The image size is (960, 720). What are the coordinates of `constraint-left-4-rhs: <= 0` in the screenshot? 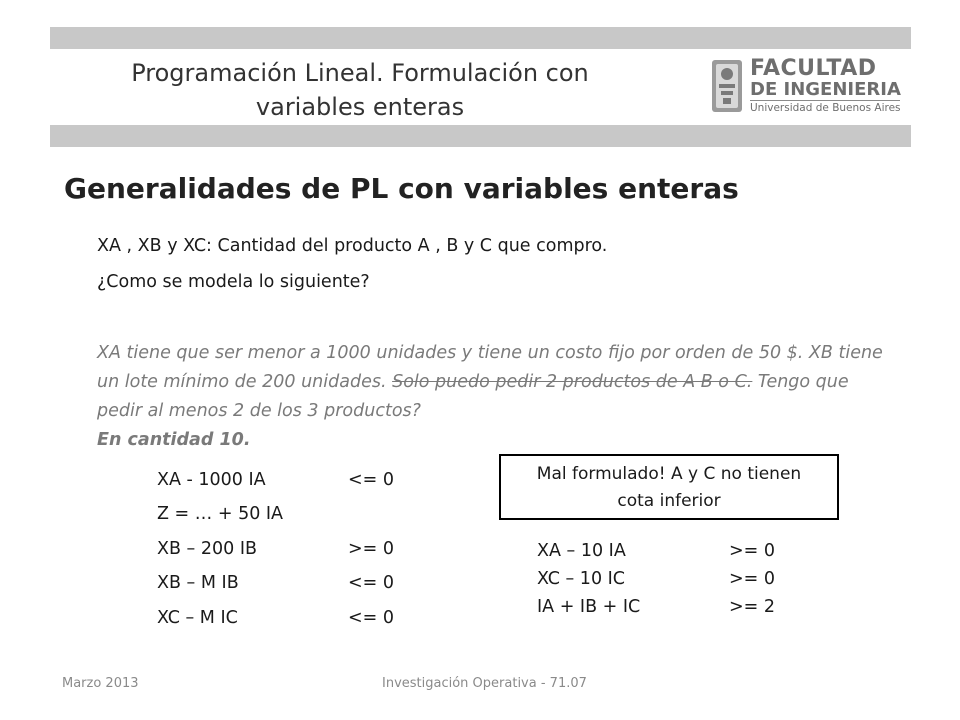 It's located at (371, 583).